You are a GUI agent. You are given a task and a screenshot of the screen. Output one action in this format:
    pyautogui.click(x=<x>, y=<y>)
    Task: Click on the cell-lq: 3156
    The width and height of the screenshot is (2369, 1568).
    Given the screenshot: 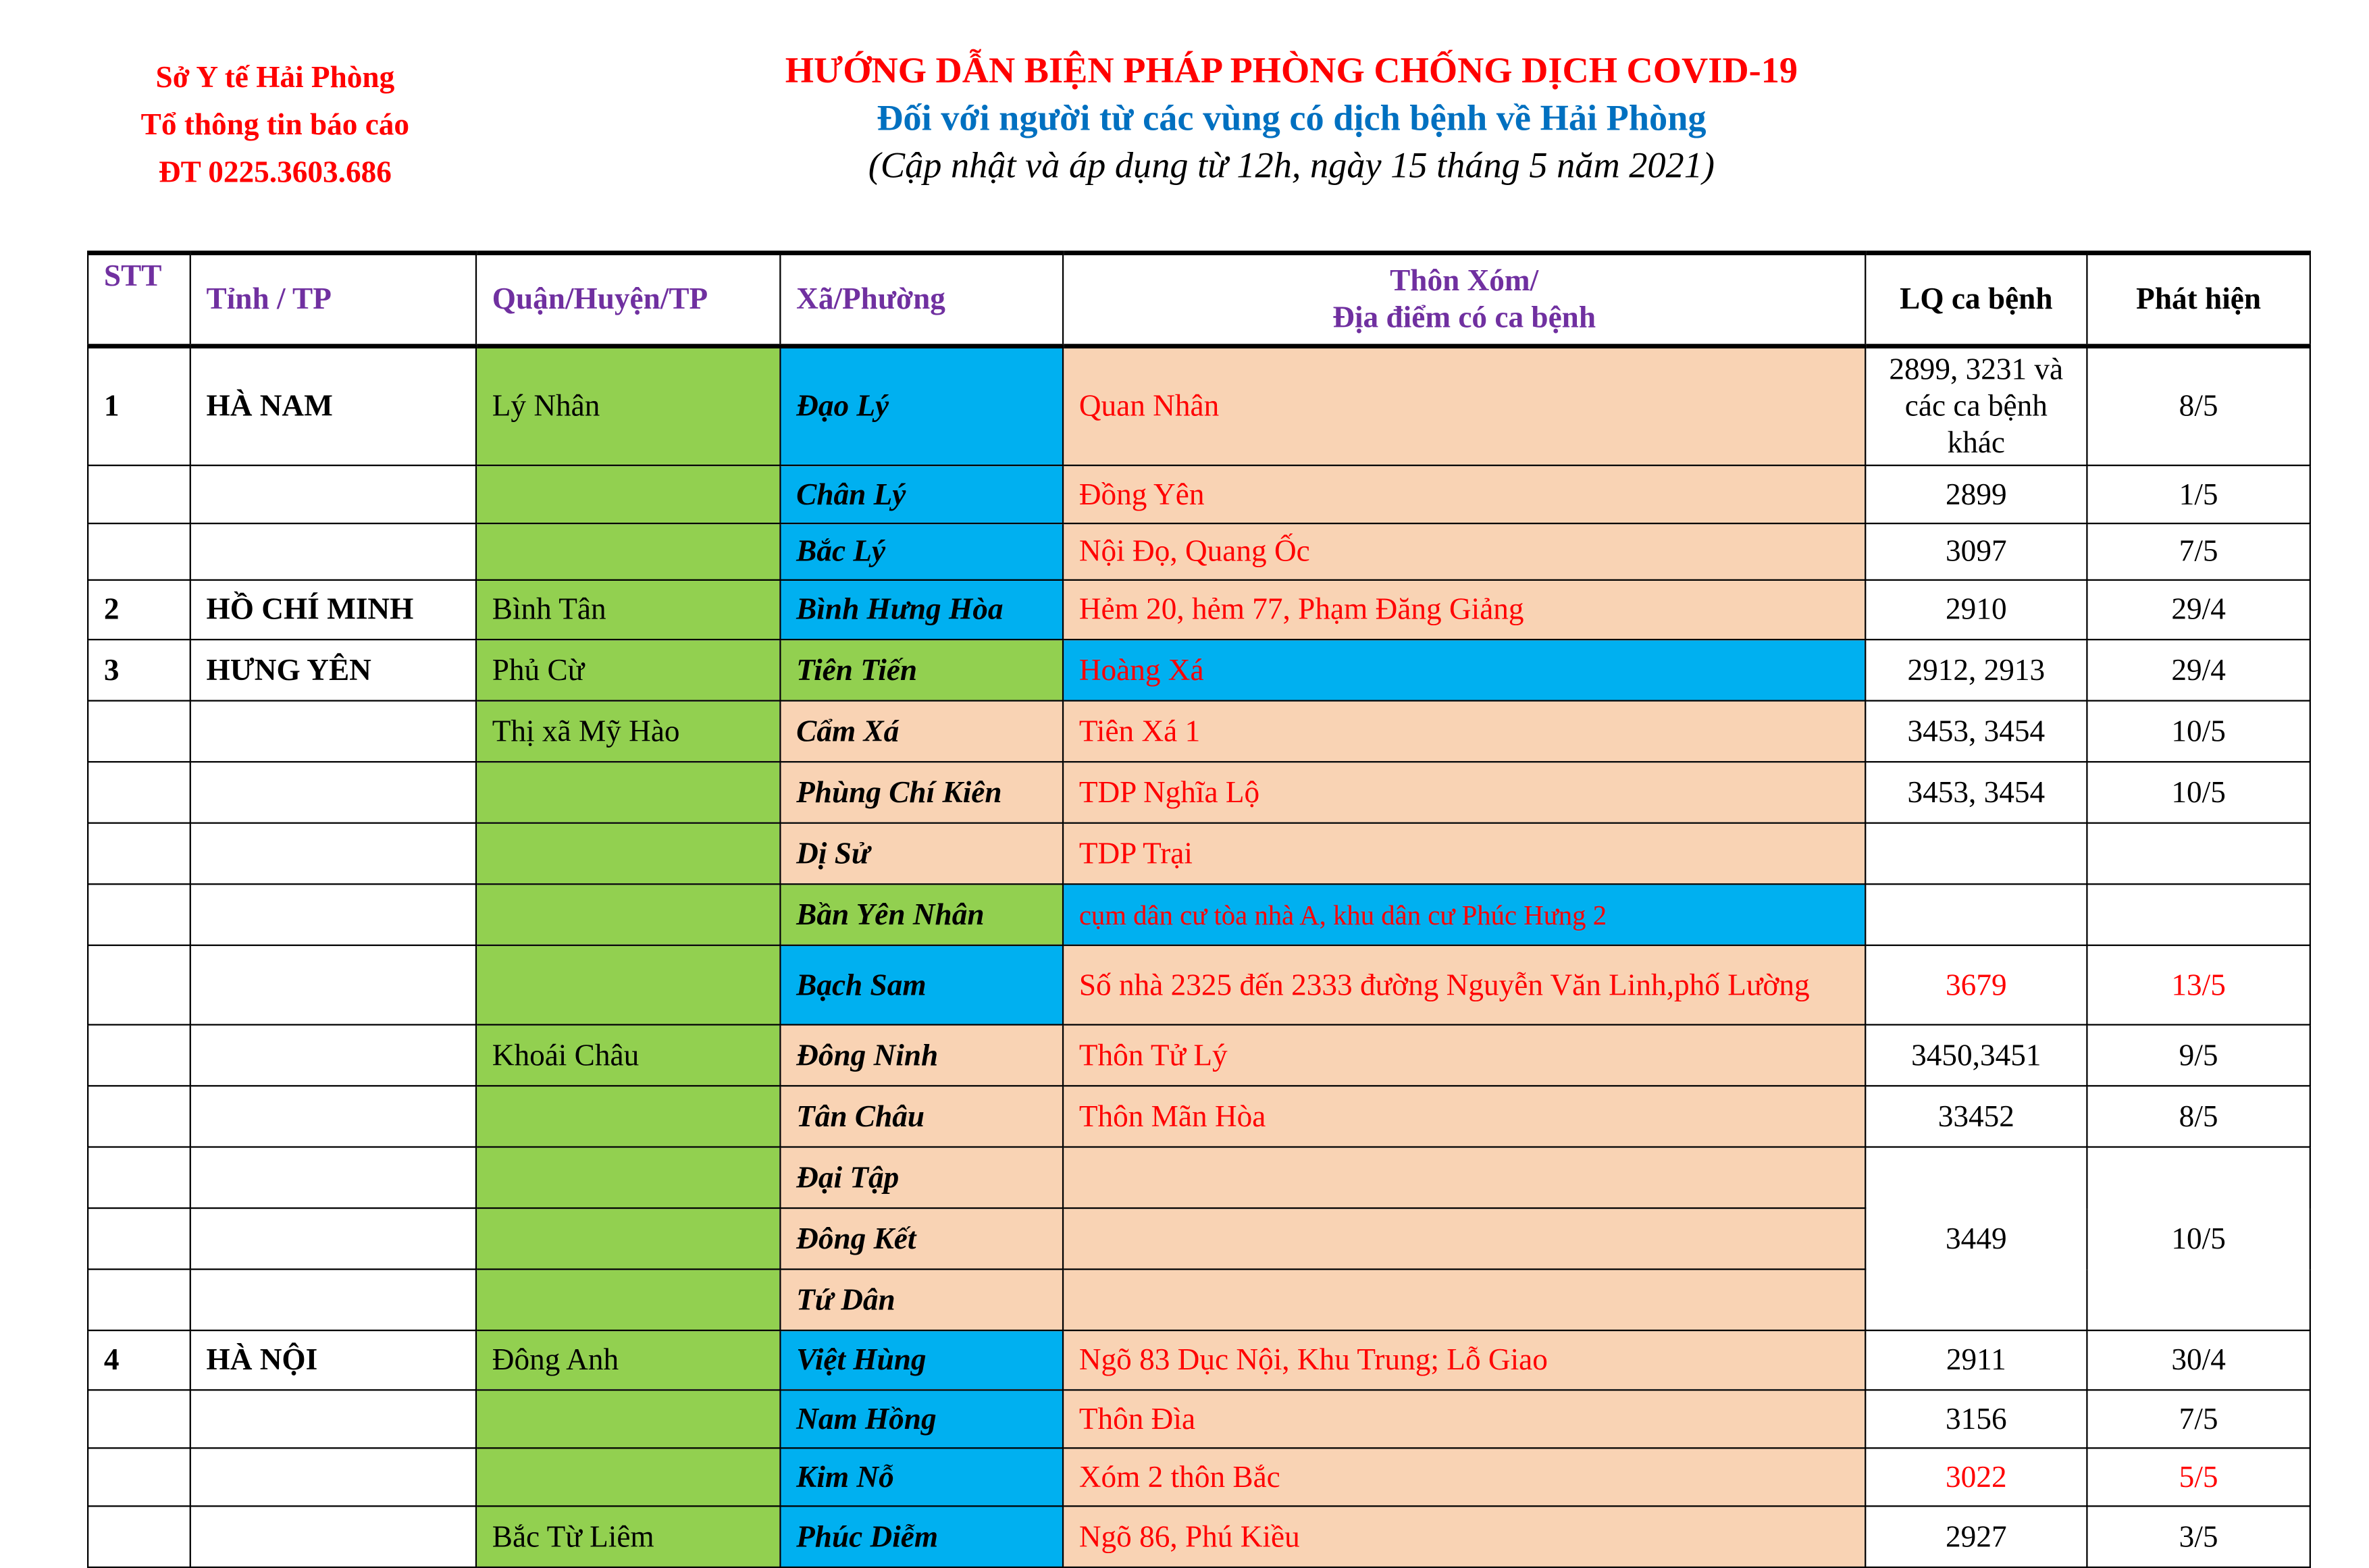 What is the action you would take?
    pyautogui.click(x=1976, y=1419)
    